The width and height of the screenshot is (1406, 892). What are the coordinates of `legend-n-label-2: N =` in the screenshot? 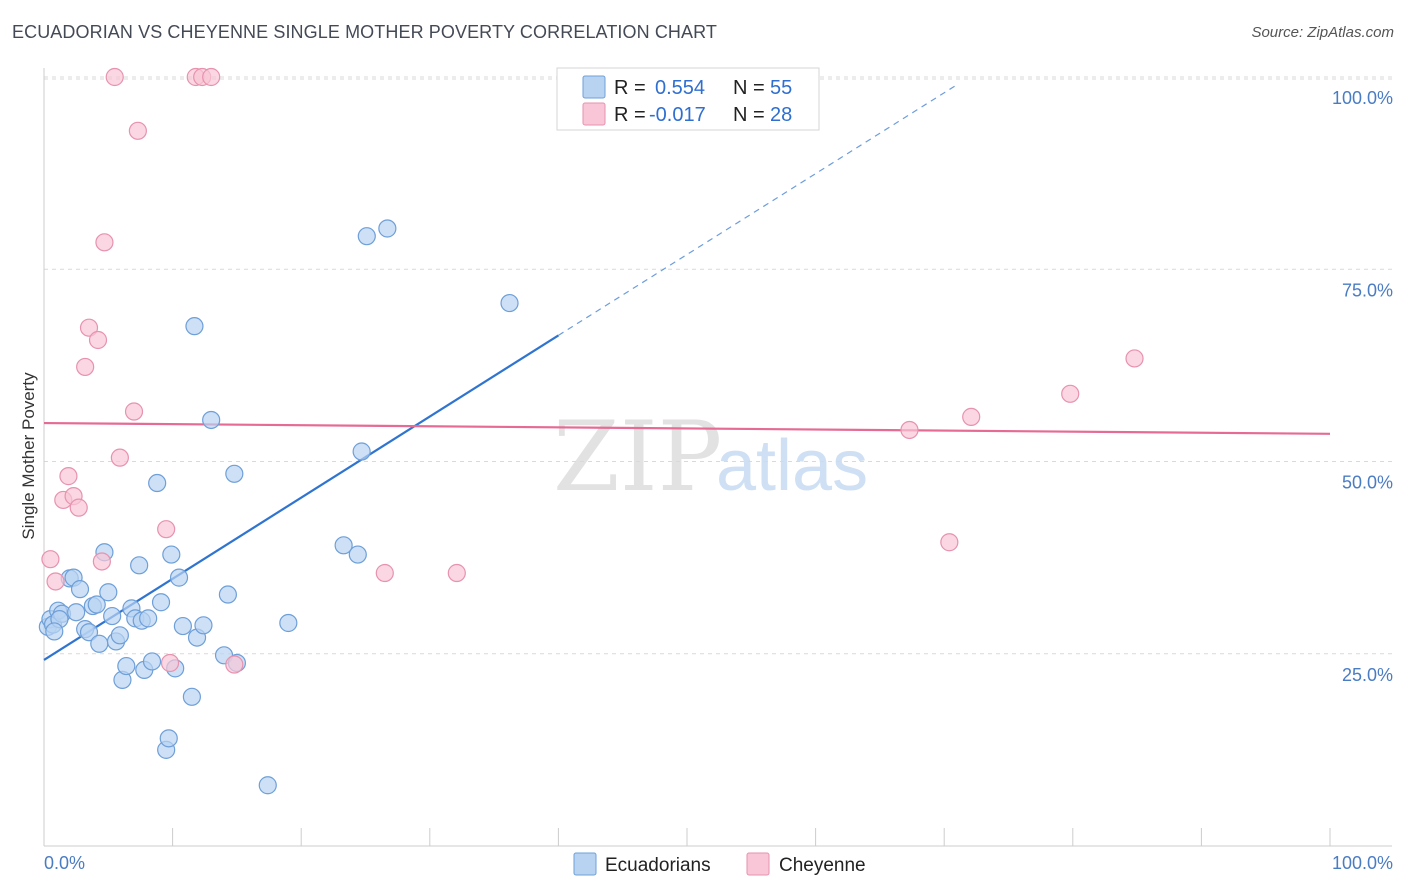 It's located at (749, 115).